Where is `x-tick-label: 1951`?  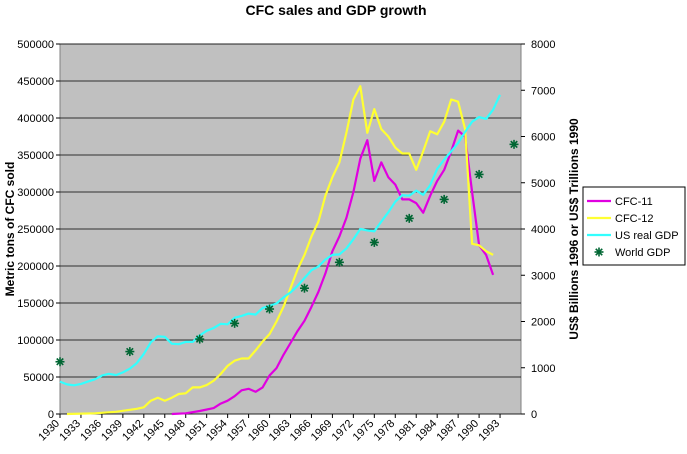 x-tick-label: 1951 is located at coordinates (196, 431).